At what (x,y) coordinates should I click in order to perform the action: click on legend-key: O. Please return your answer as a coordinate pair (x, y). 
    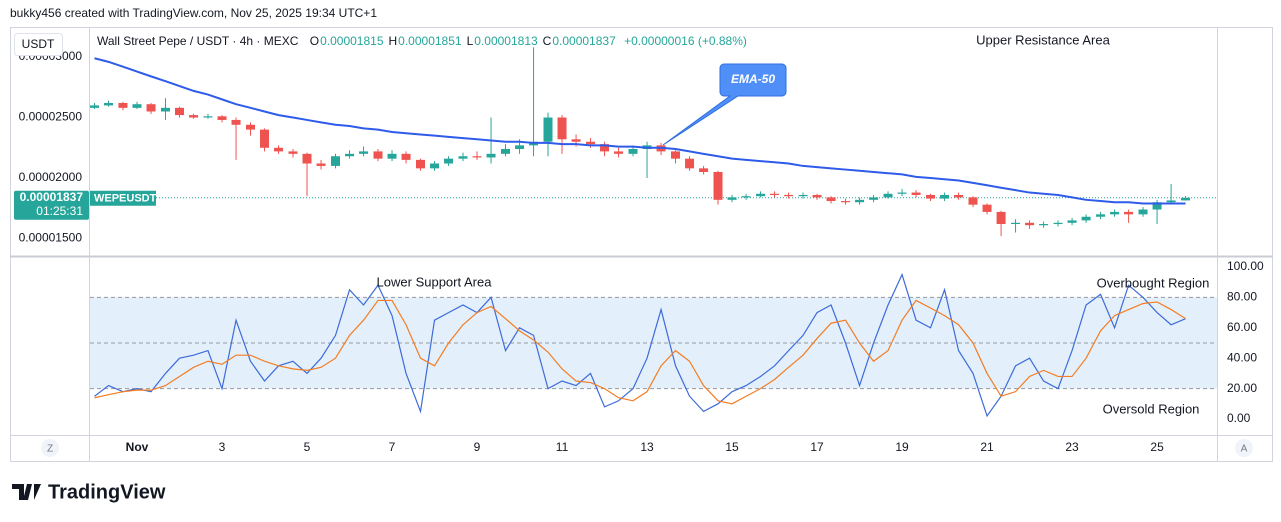
    Looking at the image, I should click on (314, 41).